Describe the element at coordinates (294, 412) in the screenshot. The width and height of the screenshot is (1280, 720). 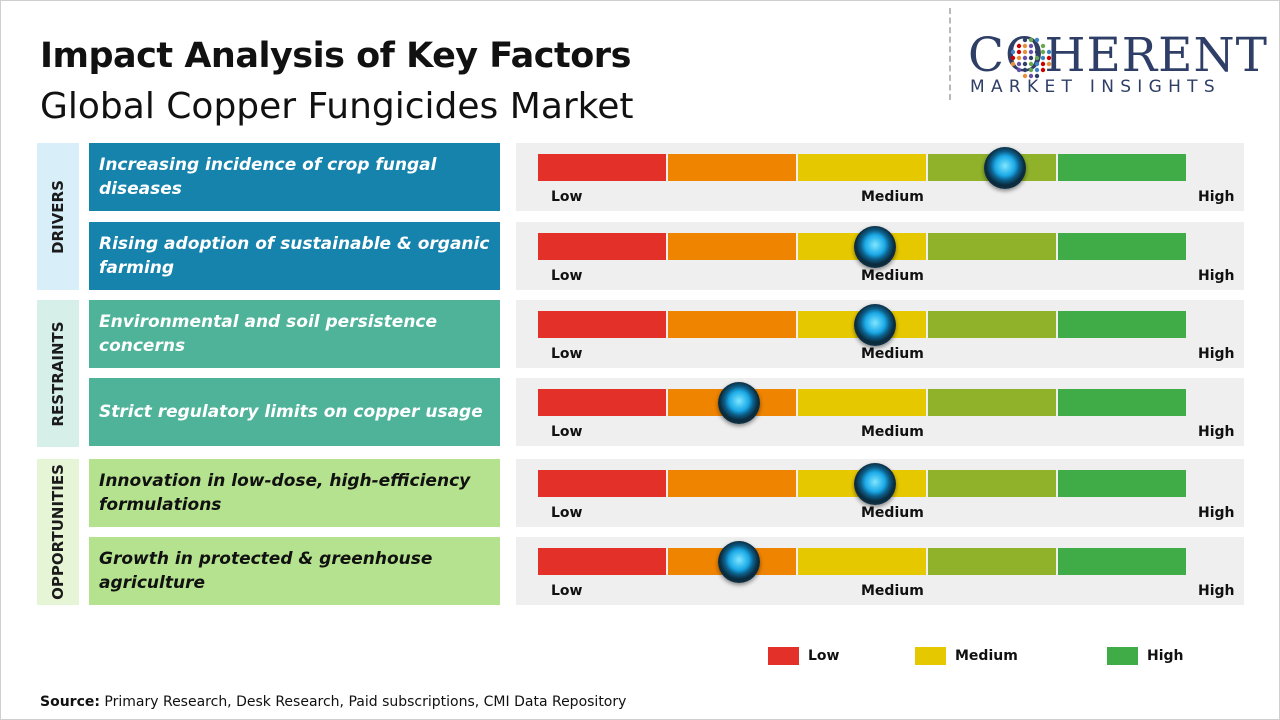
I see `factor-box: Strict regulatory limits on copper usage` at that location.